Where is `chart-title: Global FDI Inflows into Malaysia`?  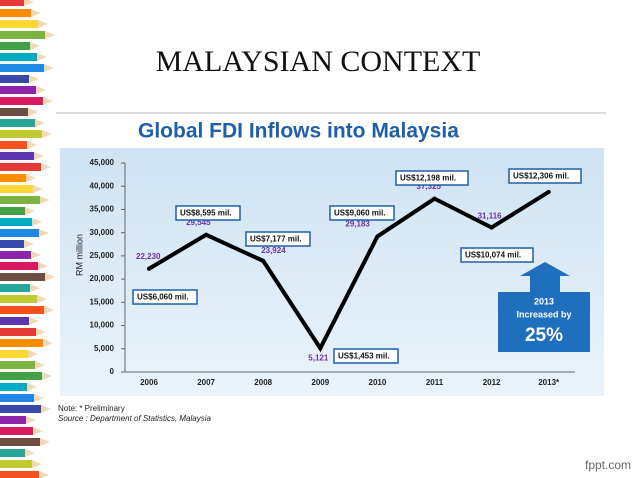 chart-title: Global FDI Inflows into Malaysia is located at coordinates (298, 131).